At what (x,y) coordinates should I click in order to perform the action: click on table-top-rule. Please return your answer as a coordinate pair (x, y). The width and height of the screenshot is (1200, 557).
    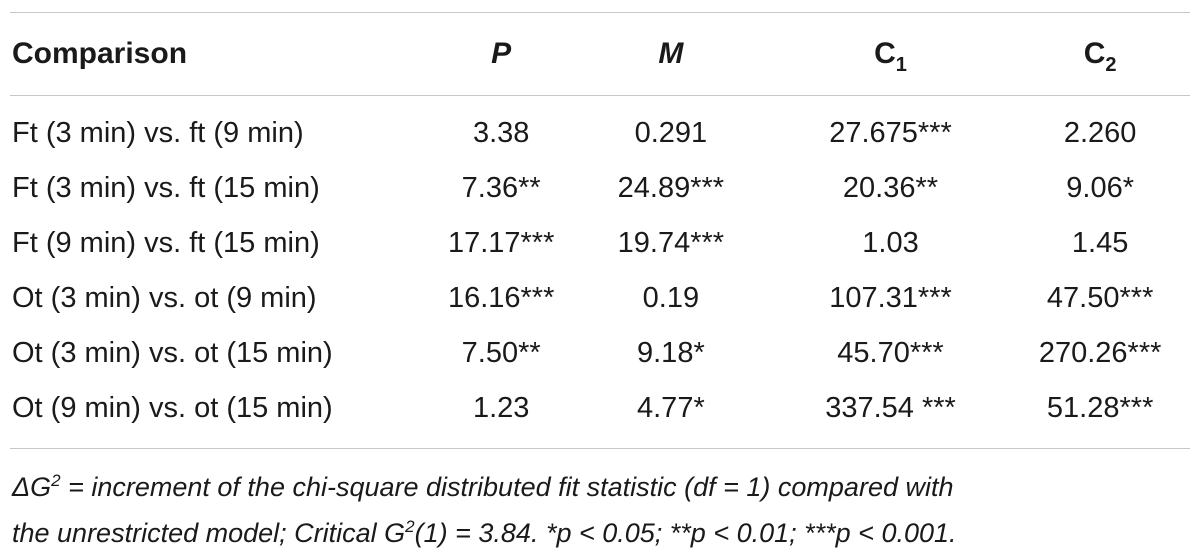
    Looking at the image, I should click on (600, 12).